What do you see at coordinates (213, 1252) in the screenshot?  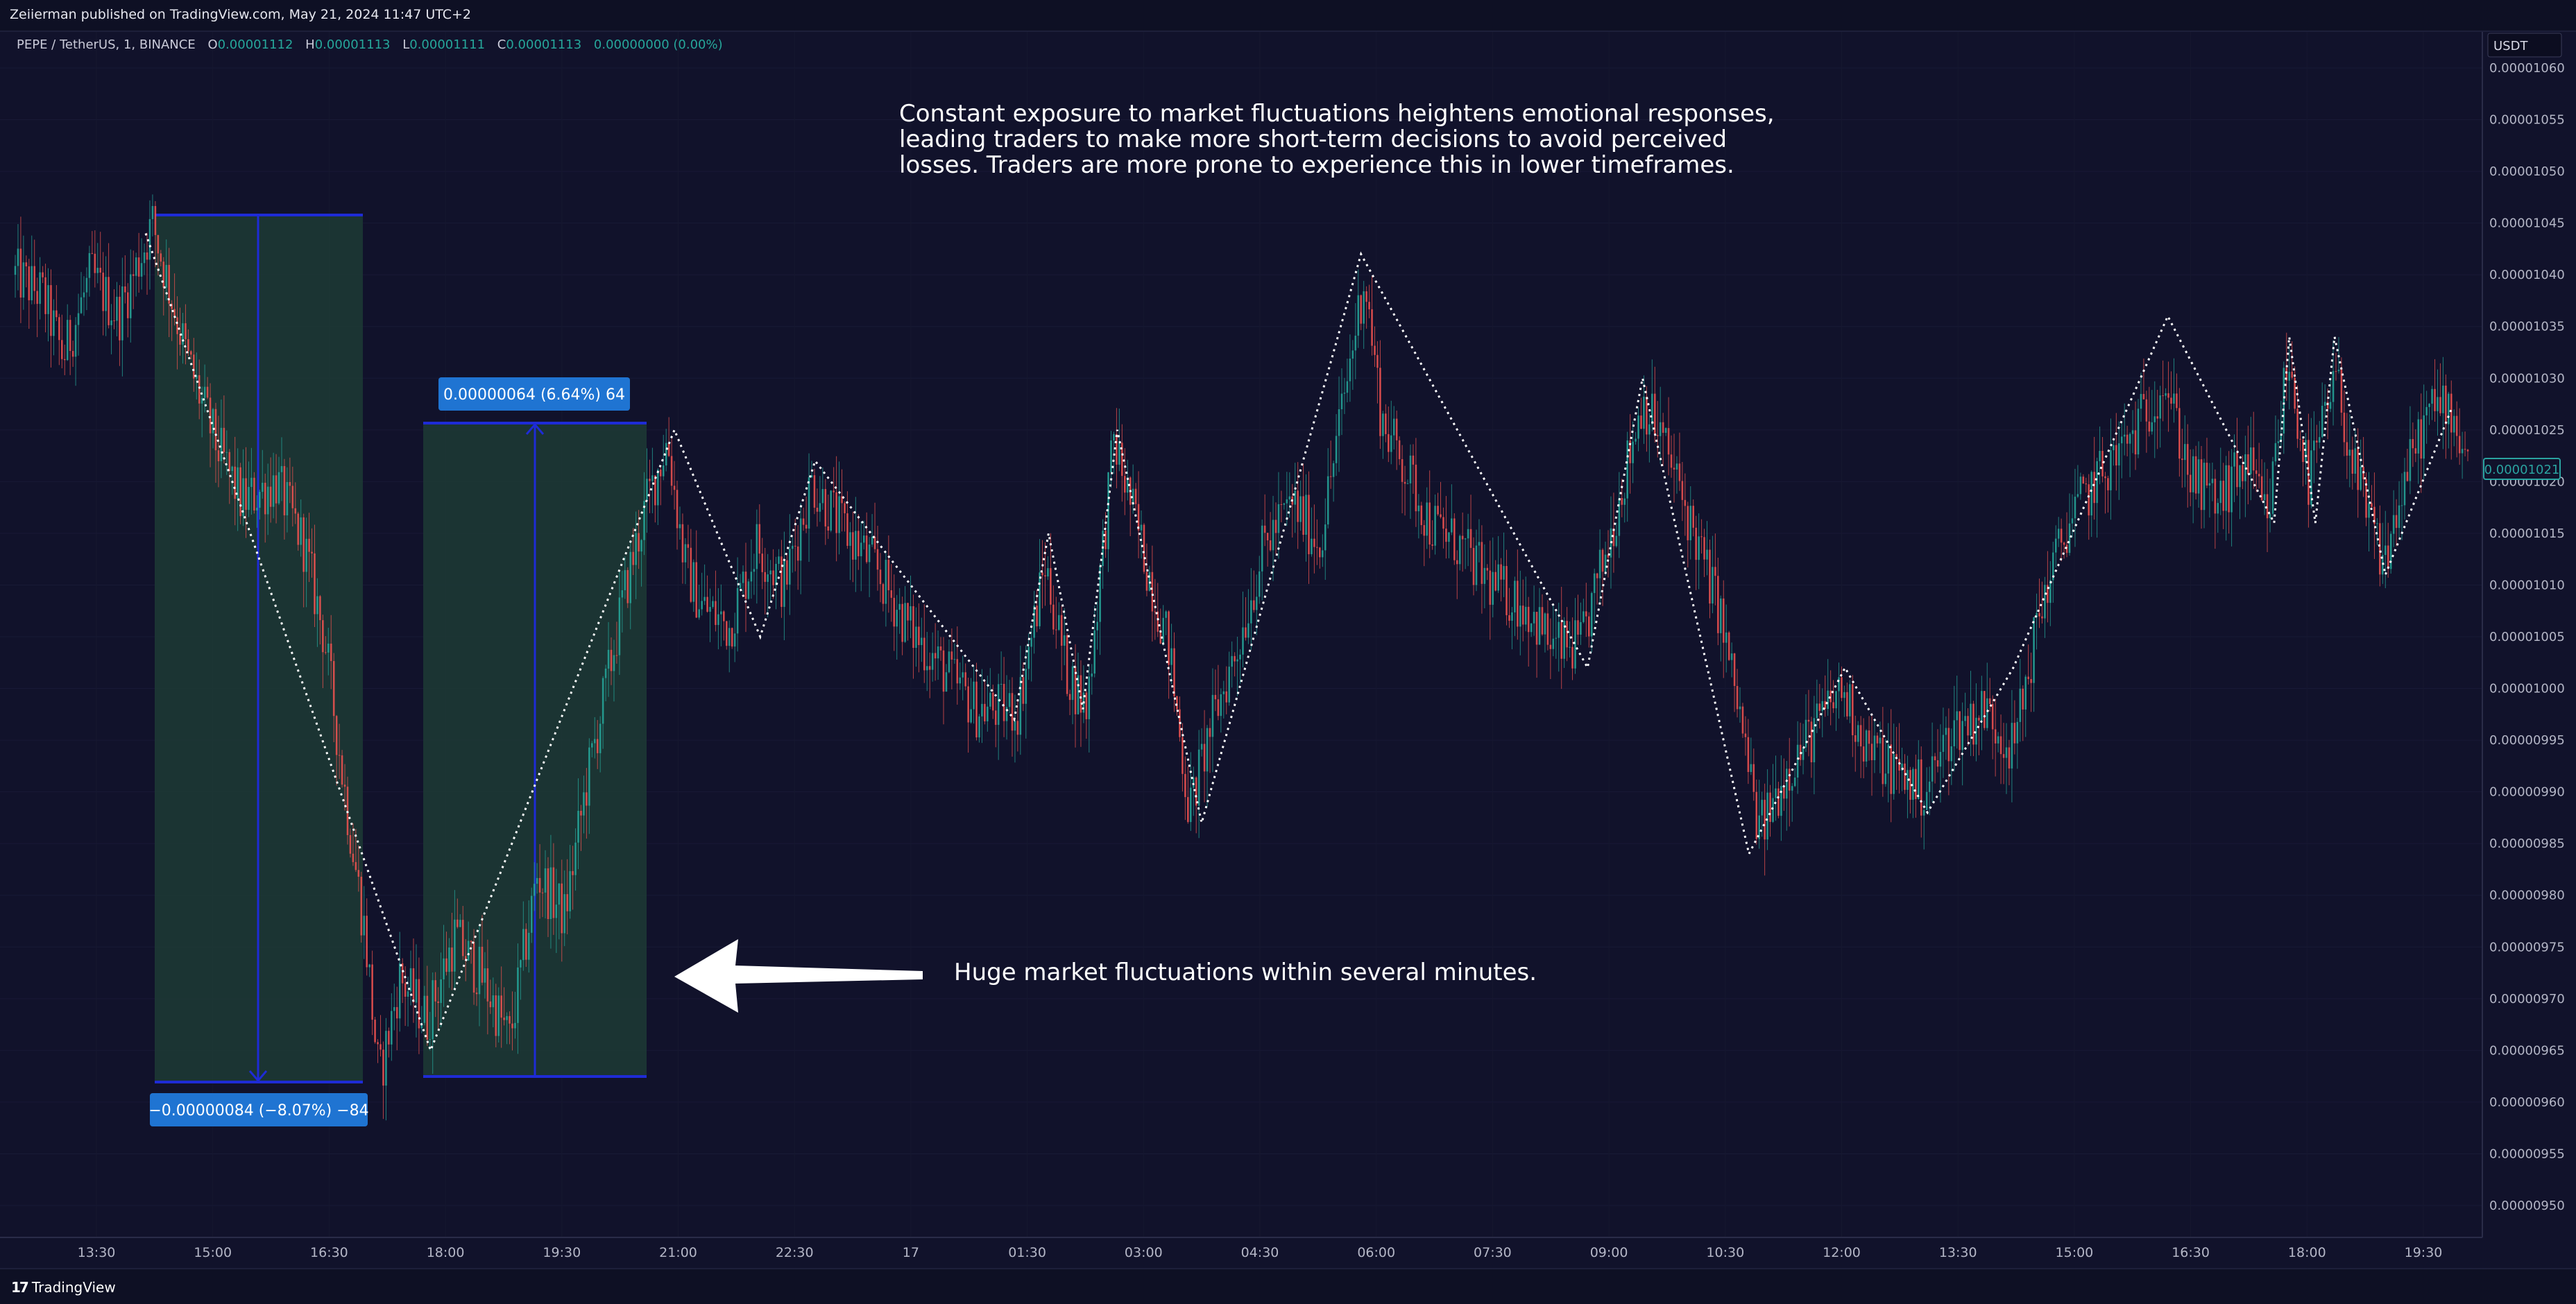 I see `x-tick-label: 15:00` at bounding box center [213, 1252].